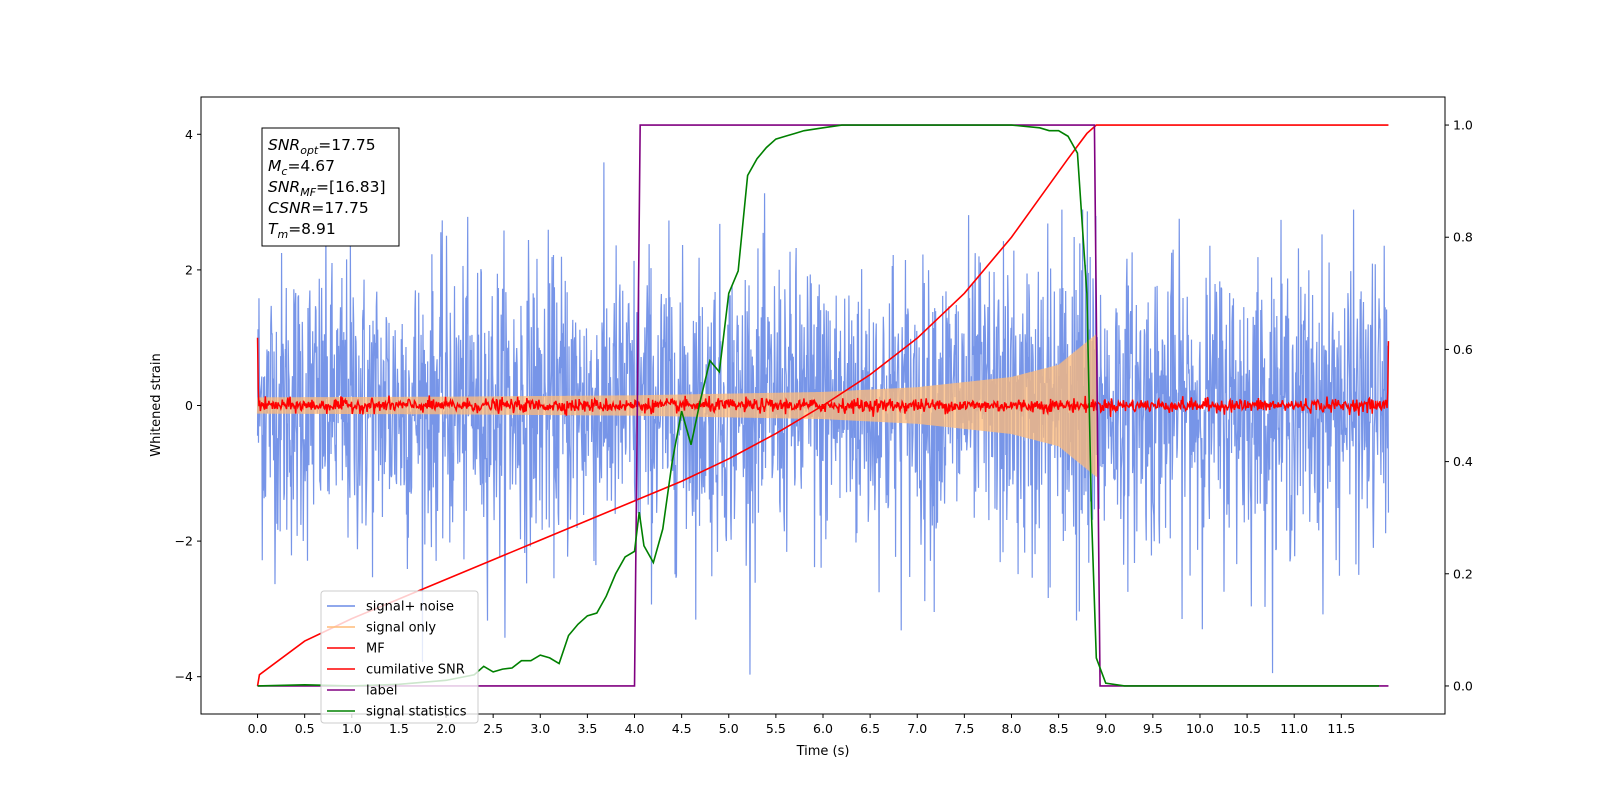 This screenshot has height=800, width=1600. Describe the element at coordinates (776, 728) in the screenshot. I see `x-tick-label: 5.5` at that location.